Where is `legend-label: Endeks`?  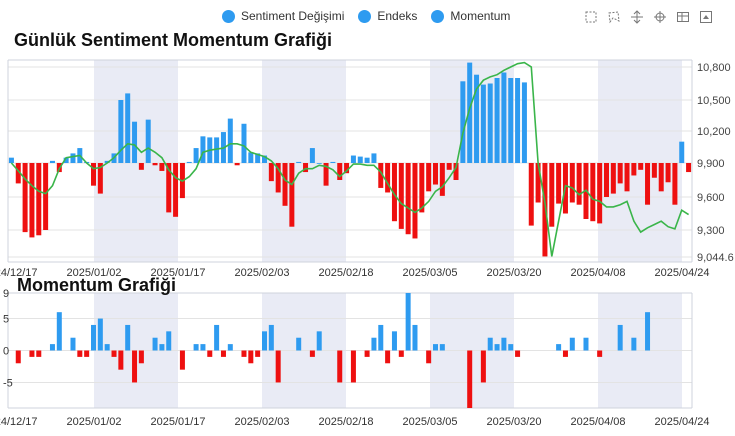 legend-label: Endeks is located at coordinates (397, 16).